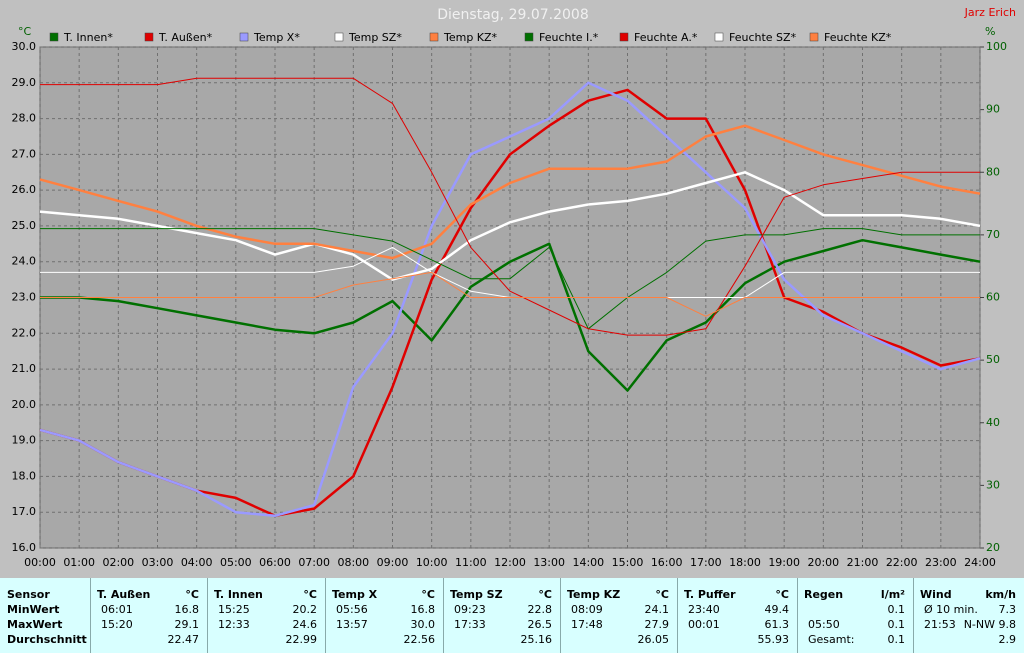 This screenshot has width=1024, height=653. Describe the element at coordinates (47, 639) in the screenshot. I see `row-label: Durchschnitt` at that location.